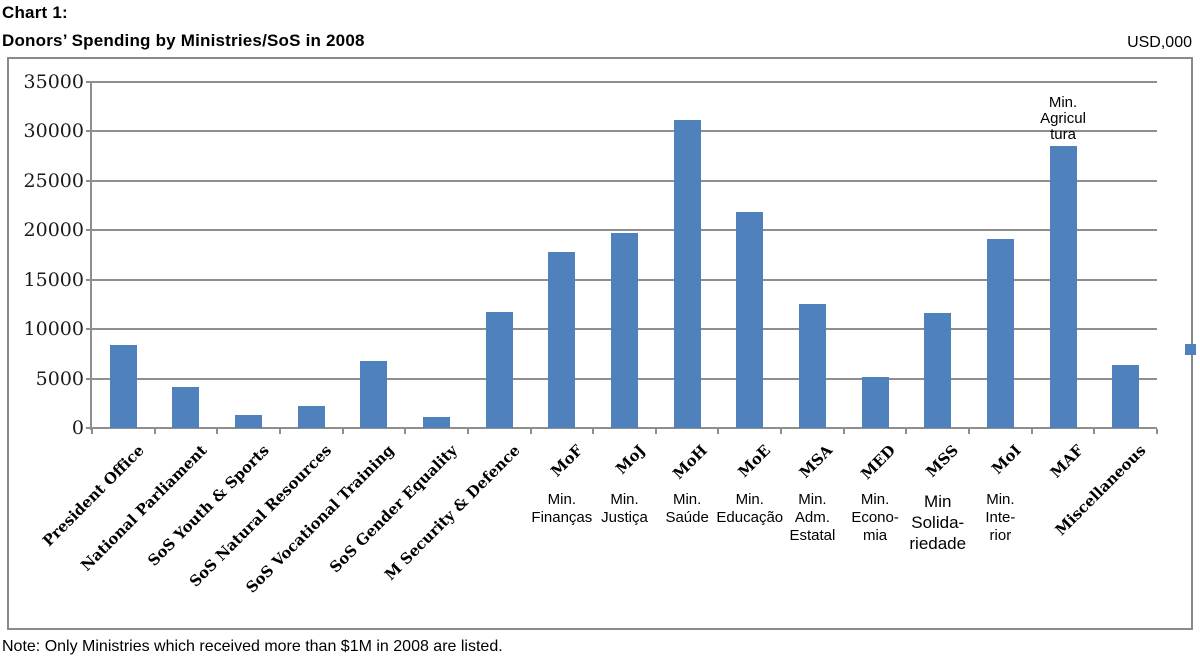  I want to click on chart-label: Chart 1:, so click(35, 12).